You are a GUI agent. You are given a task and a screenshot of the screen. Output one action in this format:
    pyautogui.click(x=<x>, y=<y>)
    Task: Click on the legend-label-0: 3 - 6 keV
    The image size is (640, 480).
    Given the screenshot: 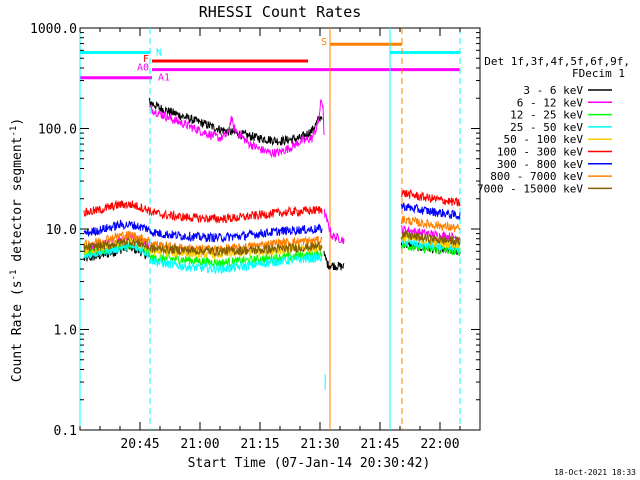 What is the action you would take?
    pyautogui.click(x=553, y=90)
    